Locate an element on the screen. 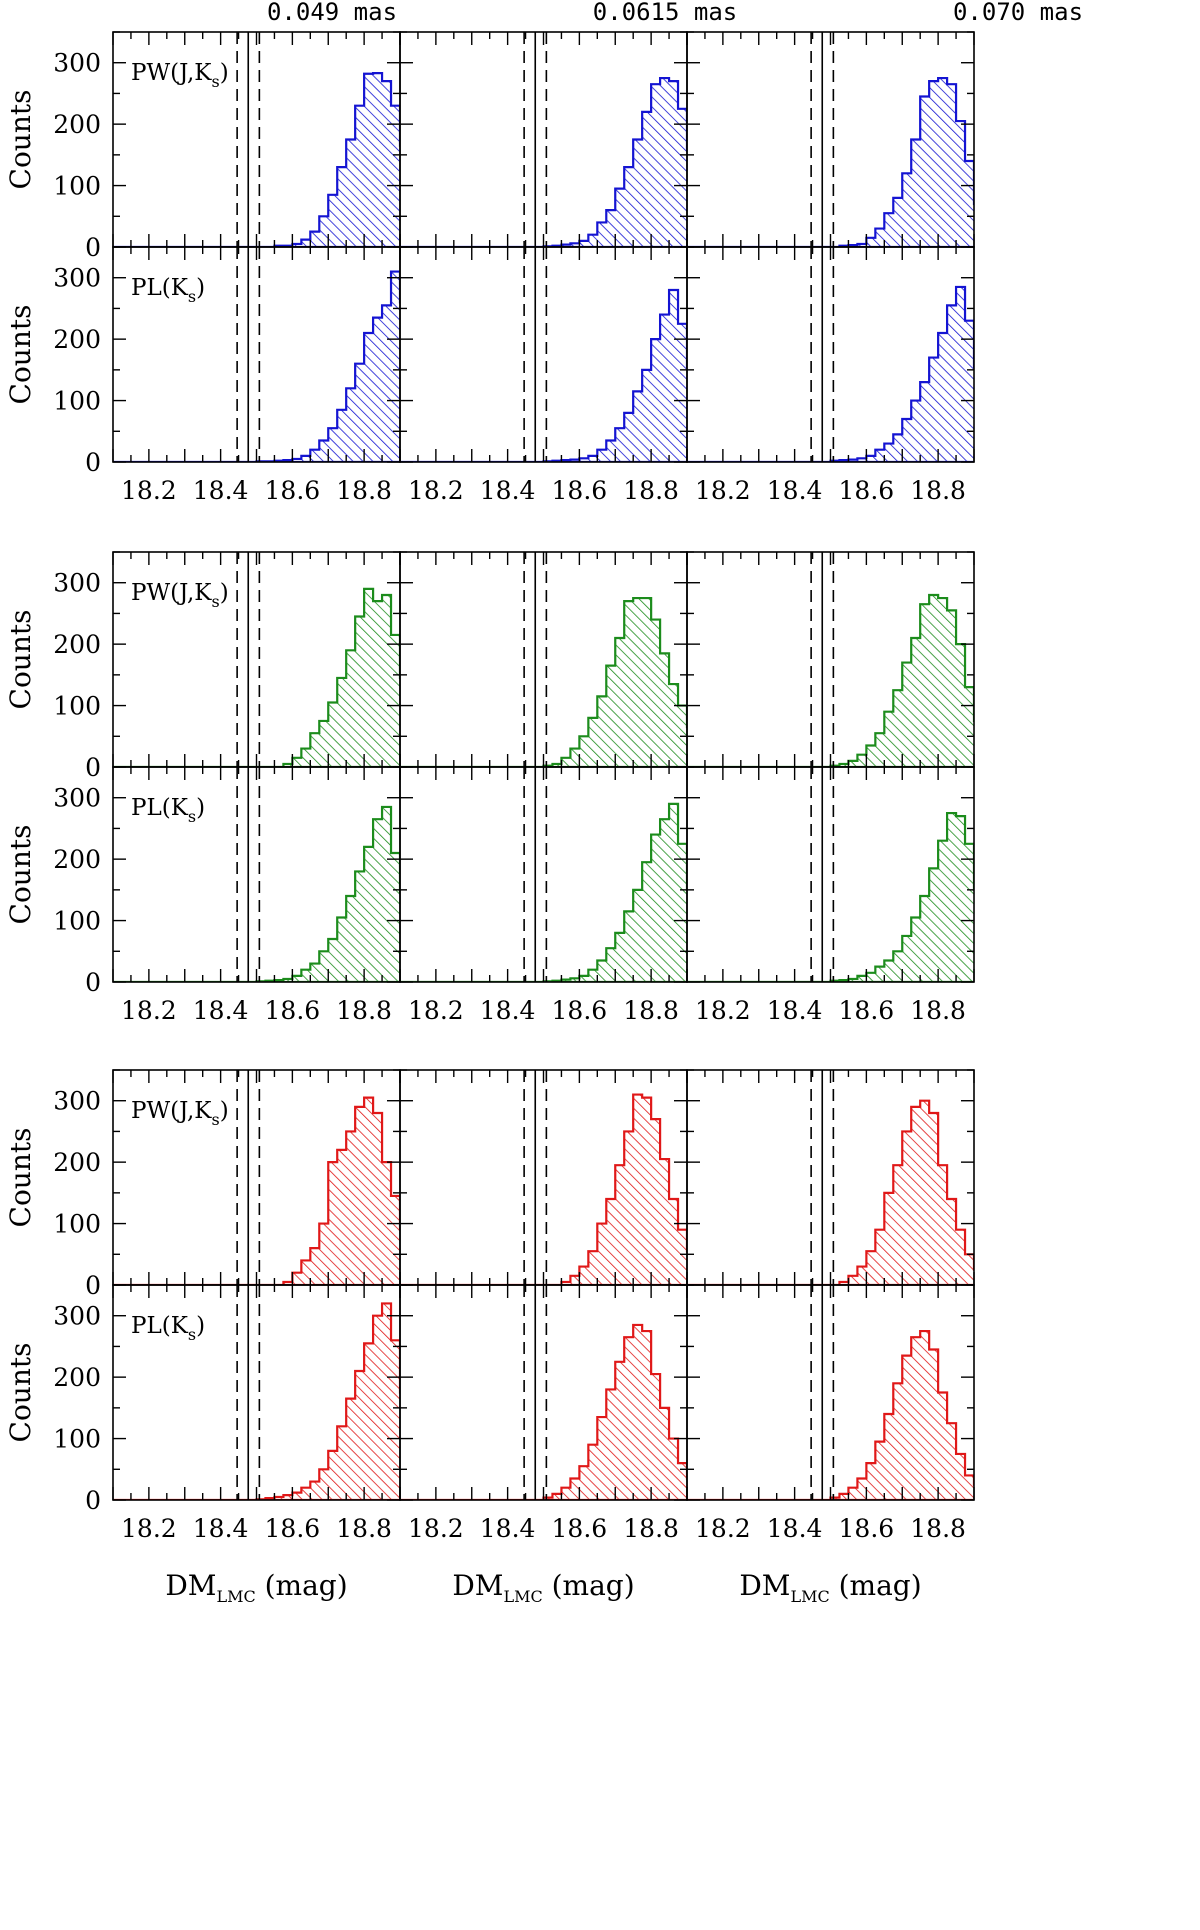 The width and height of the screenshot is (1200, 1930). panel-4-1: 0 100 200 300 Counts PL(Ks) 18.2 18.4 18.6 18.8 is located at coordinates (202, 895).